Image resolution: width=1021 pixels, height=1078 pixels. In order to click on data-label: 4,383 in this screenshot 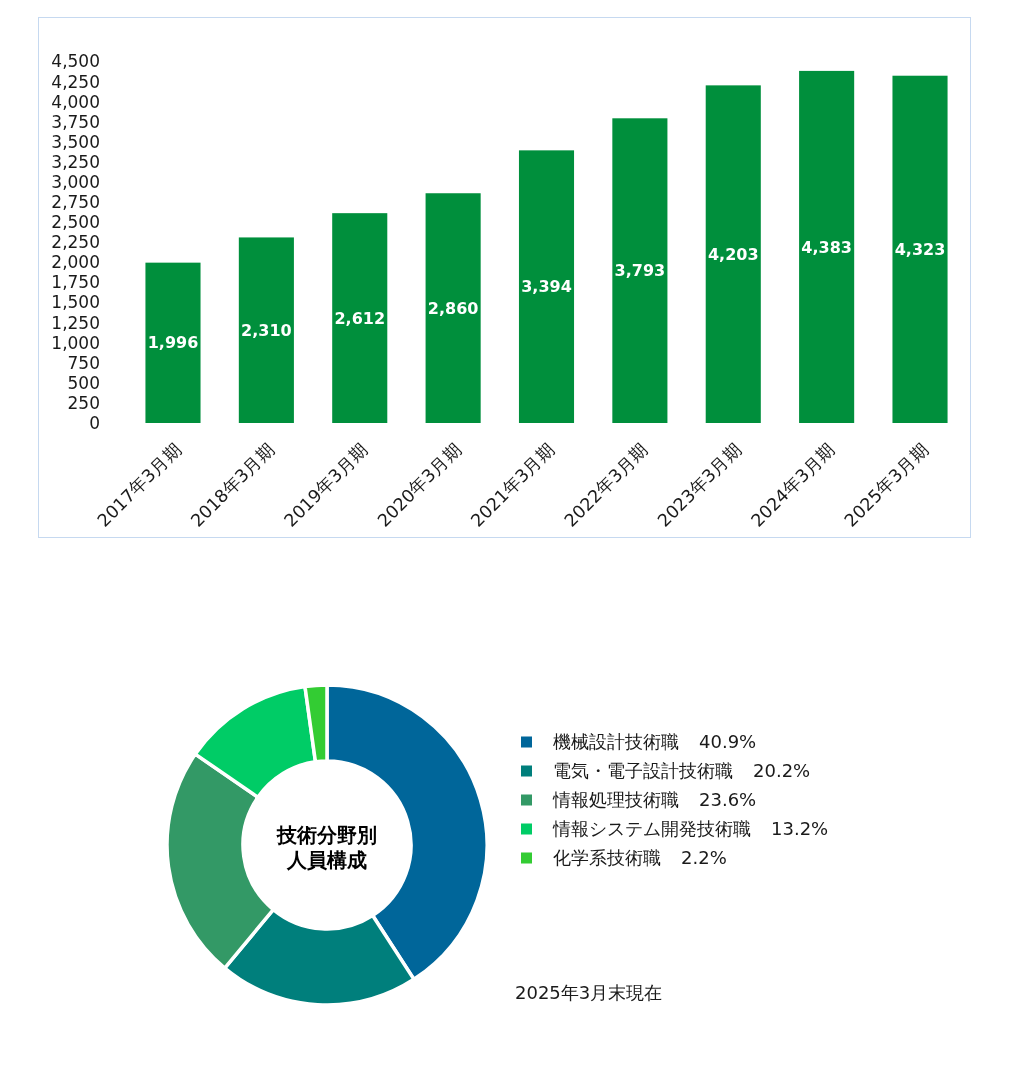, I will do `click(826, 247)`.